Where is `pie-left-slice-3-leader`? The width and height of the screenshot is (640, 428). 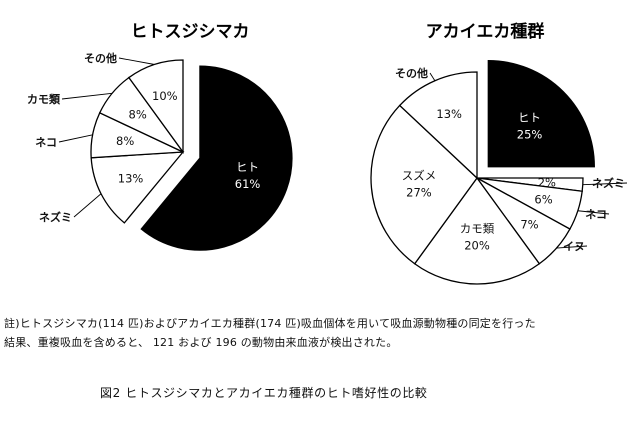 pie-left-slice-3-leader is located at coordinates (87, 96).